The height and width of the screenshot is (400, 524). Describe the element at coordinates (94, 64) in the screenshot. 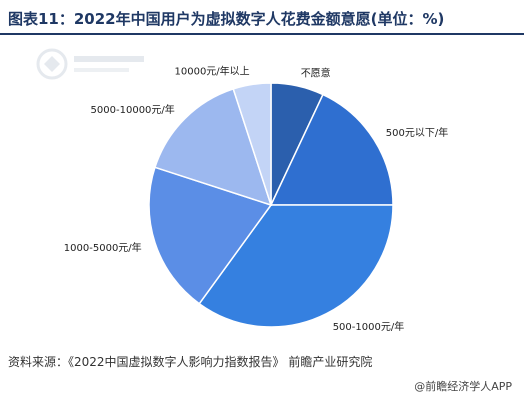

I see `brand-logo-watermark` at that location.